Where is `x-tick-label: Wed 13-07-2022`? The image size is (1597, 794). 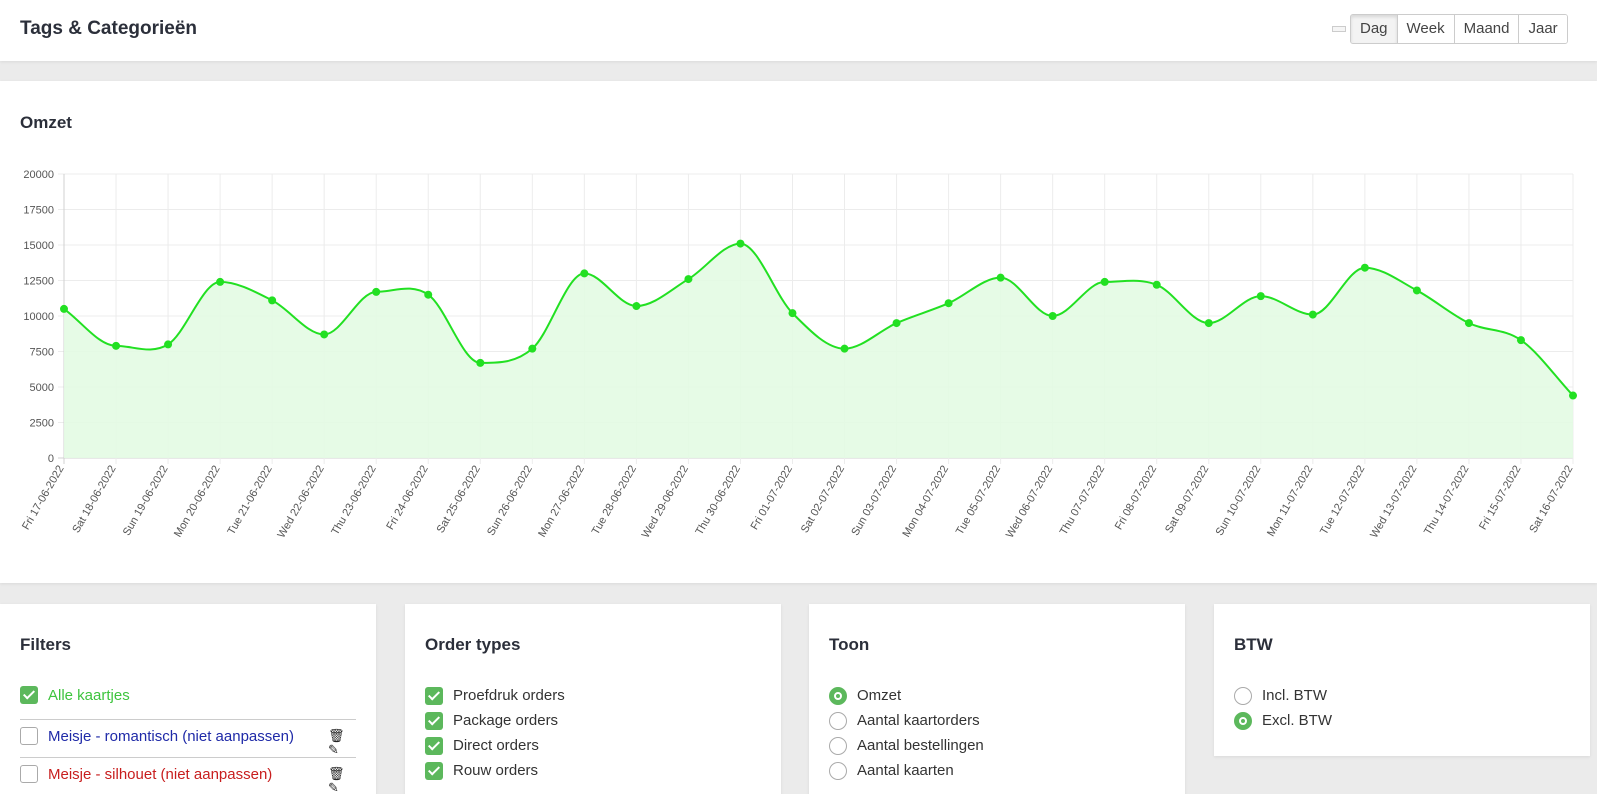 x-tick-label: Wed 13-07-2022 is located at coordinates (1393, 502).